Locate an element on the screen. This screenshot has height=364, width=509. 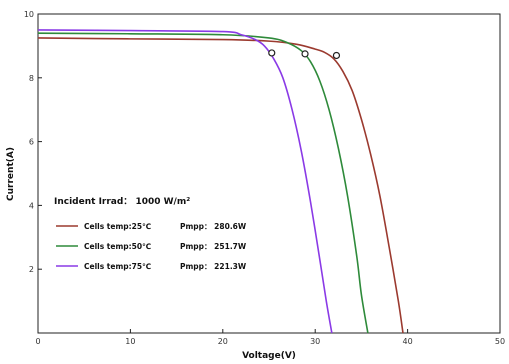
y-axis-title: Current(A) is located at coordinates (11, 174).